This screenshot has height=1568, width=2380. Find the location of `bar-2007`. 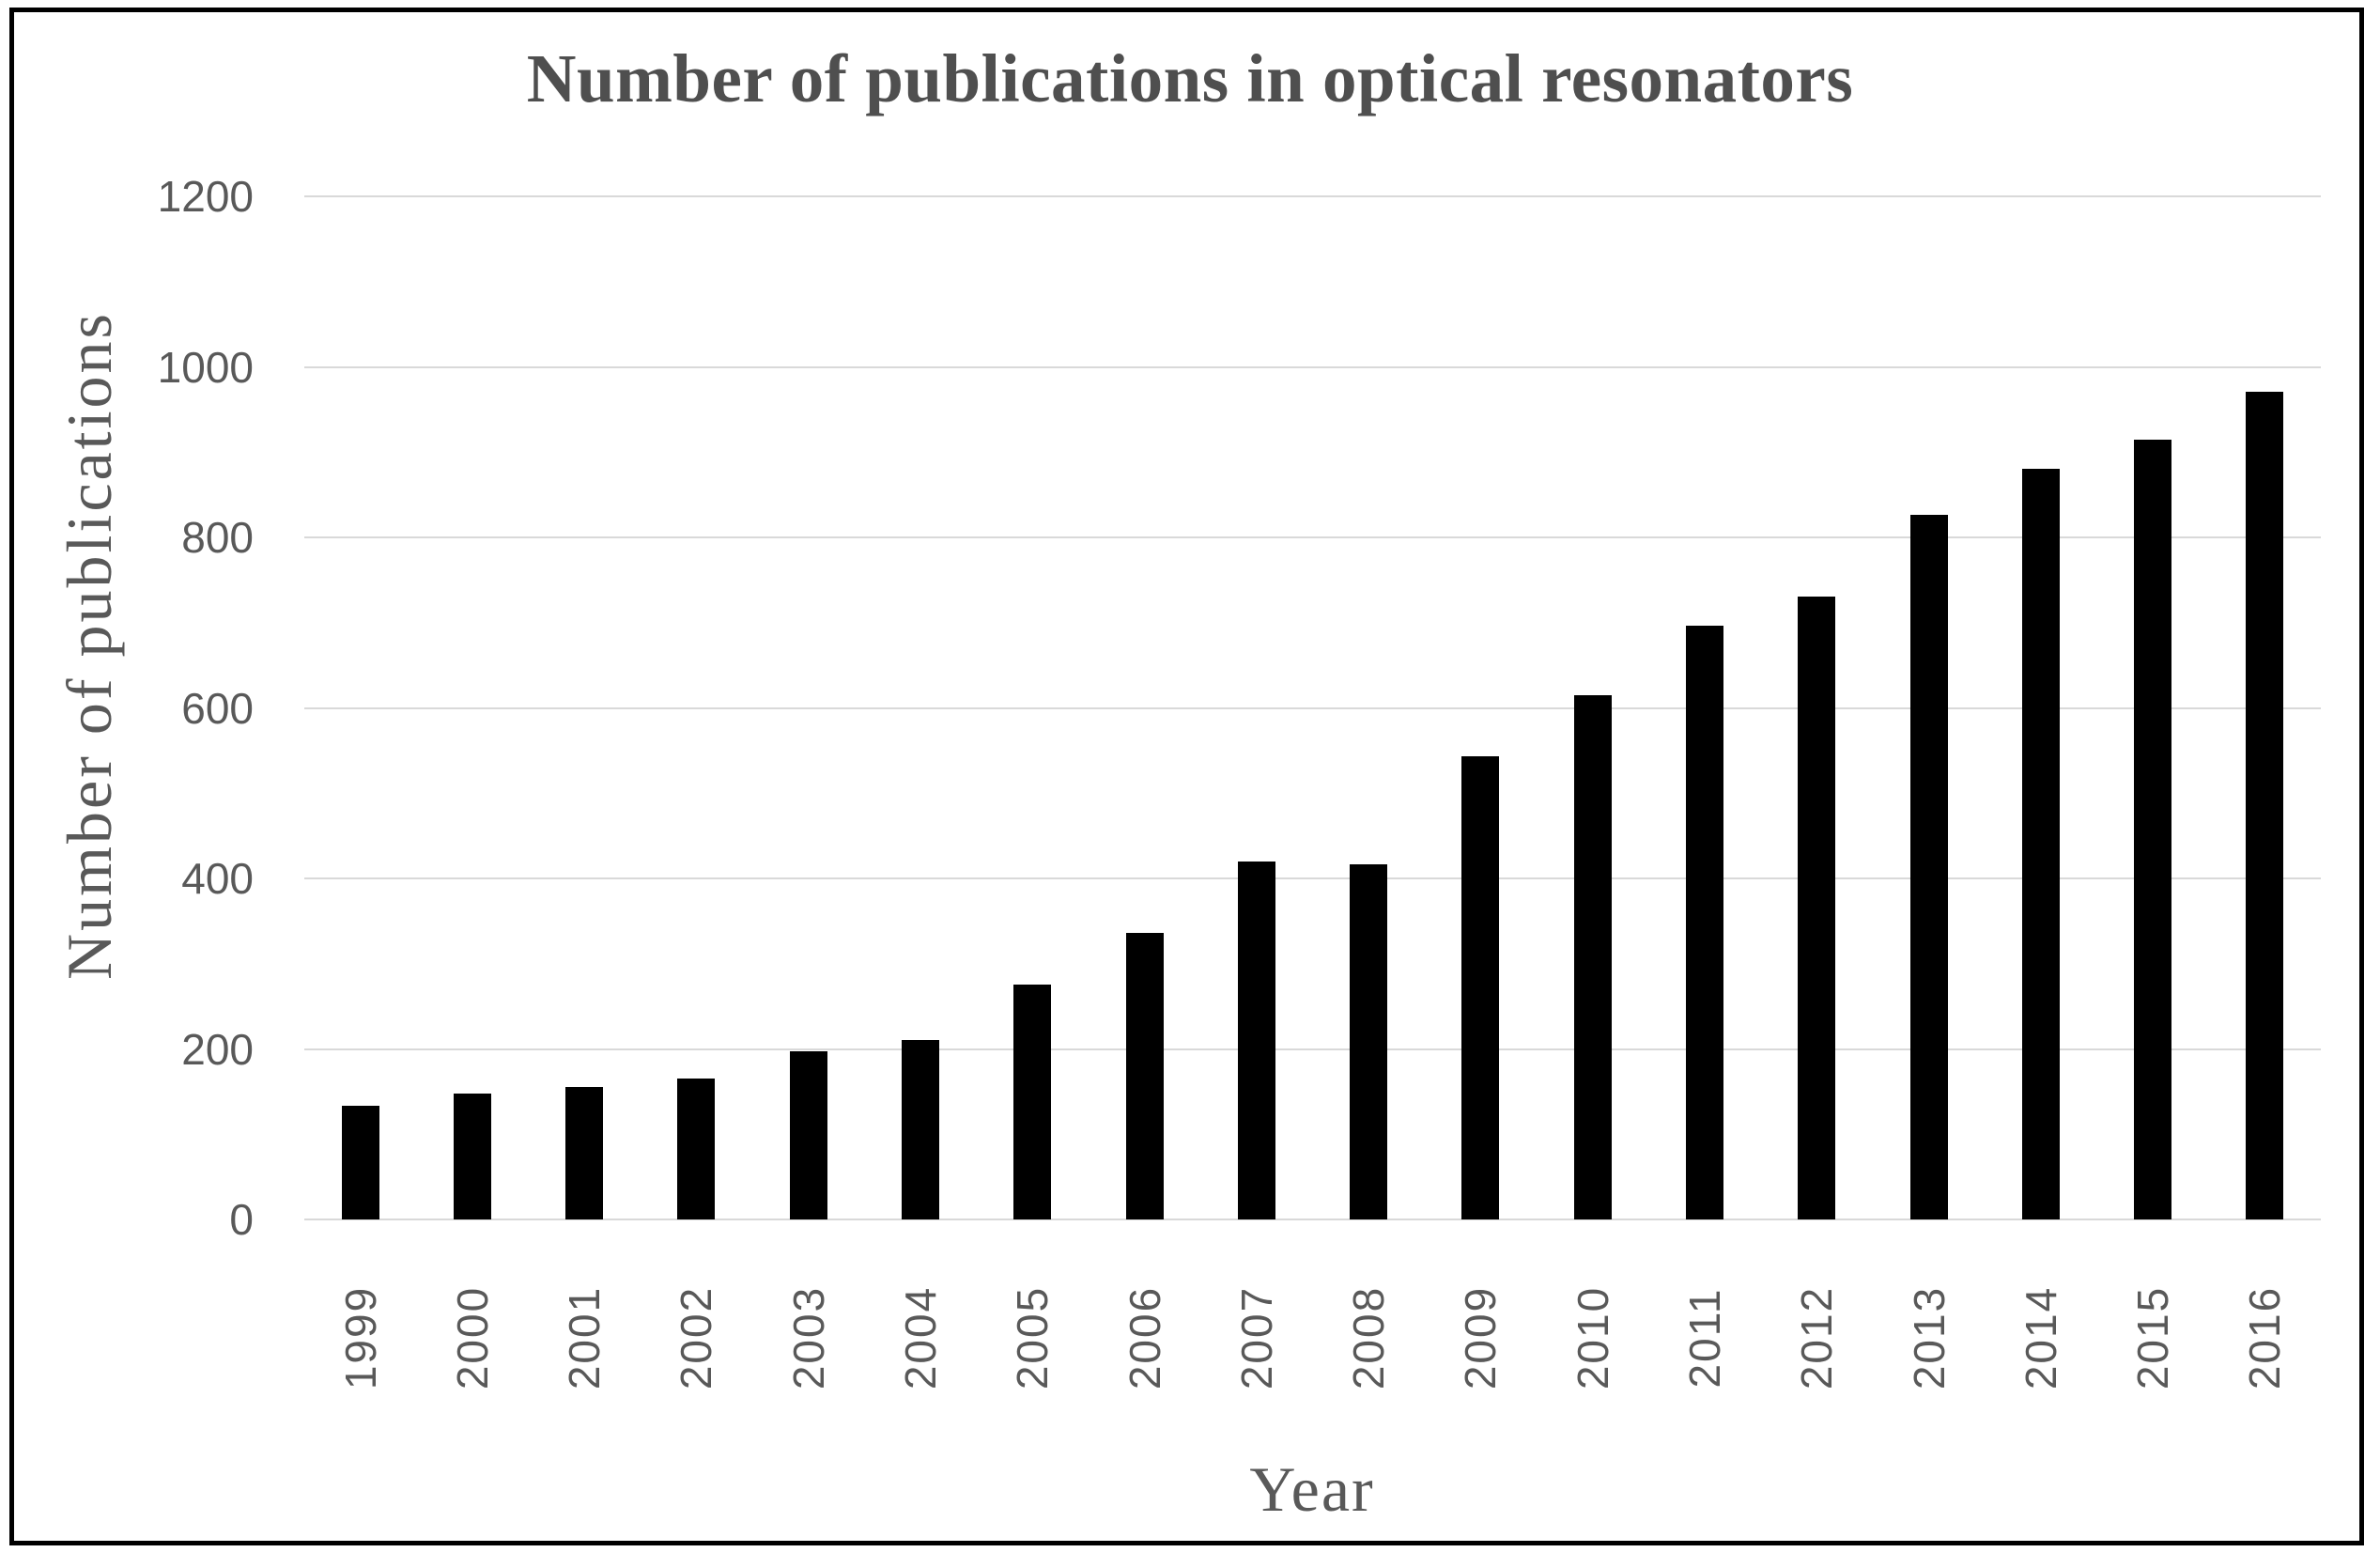

bar-2007 is located at coordinates (1256, 1040).